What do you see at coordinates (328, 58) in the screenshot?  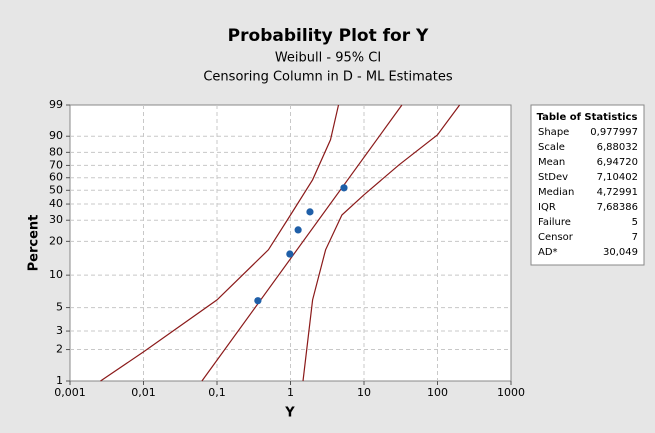 I see `chart-subtitle: Weibull - 95% CI` at bounding box center [328, 58].